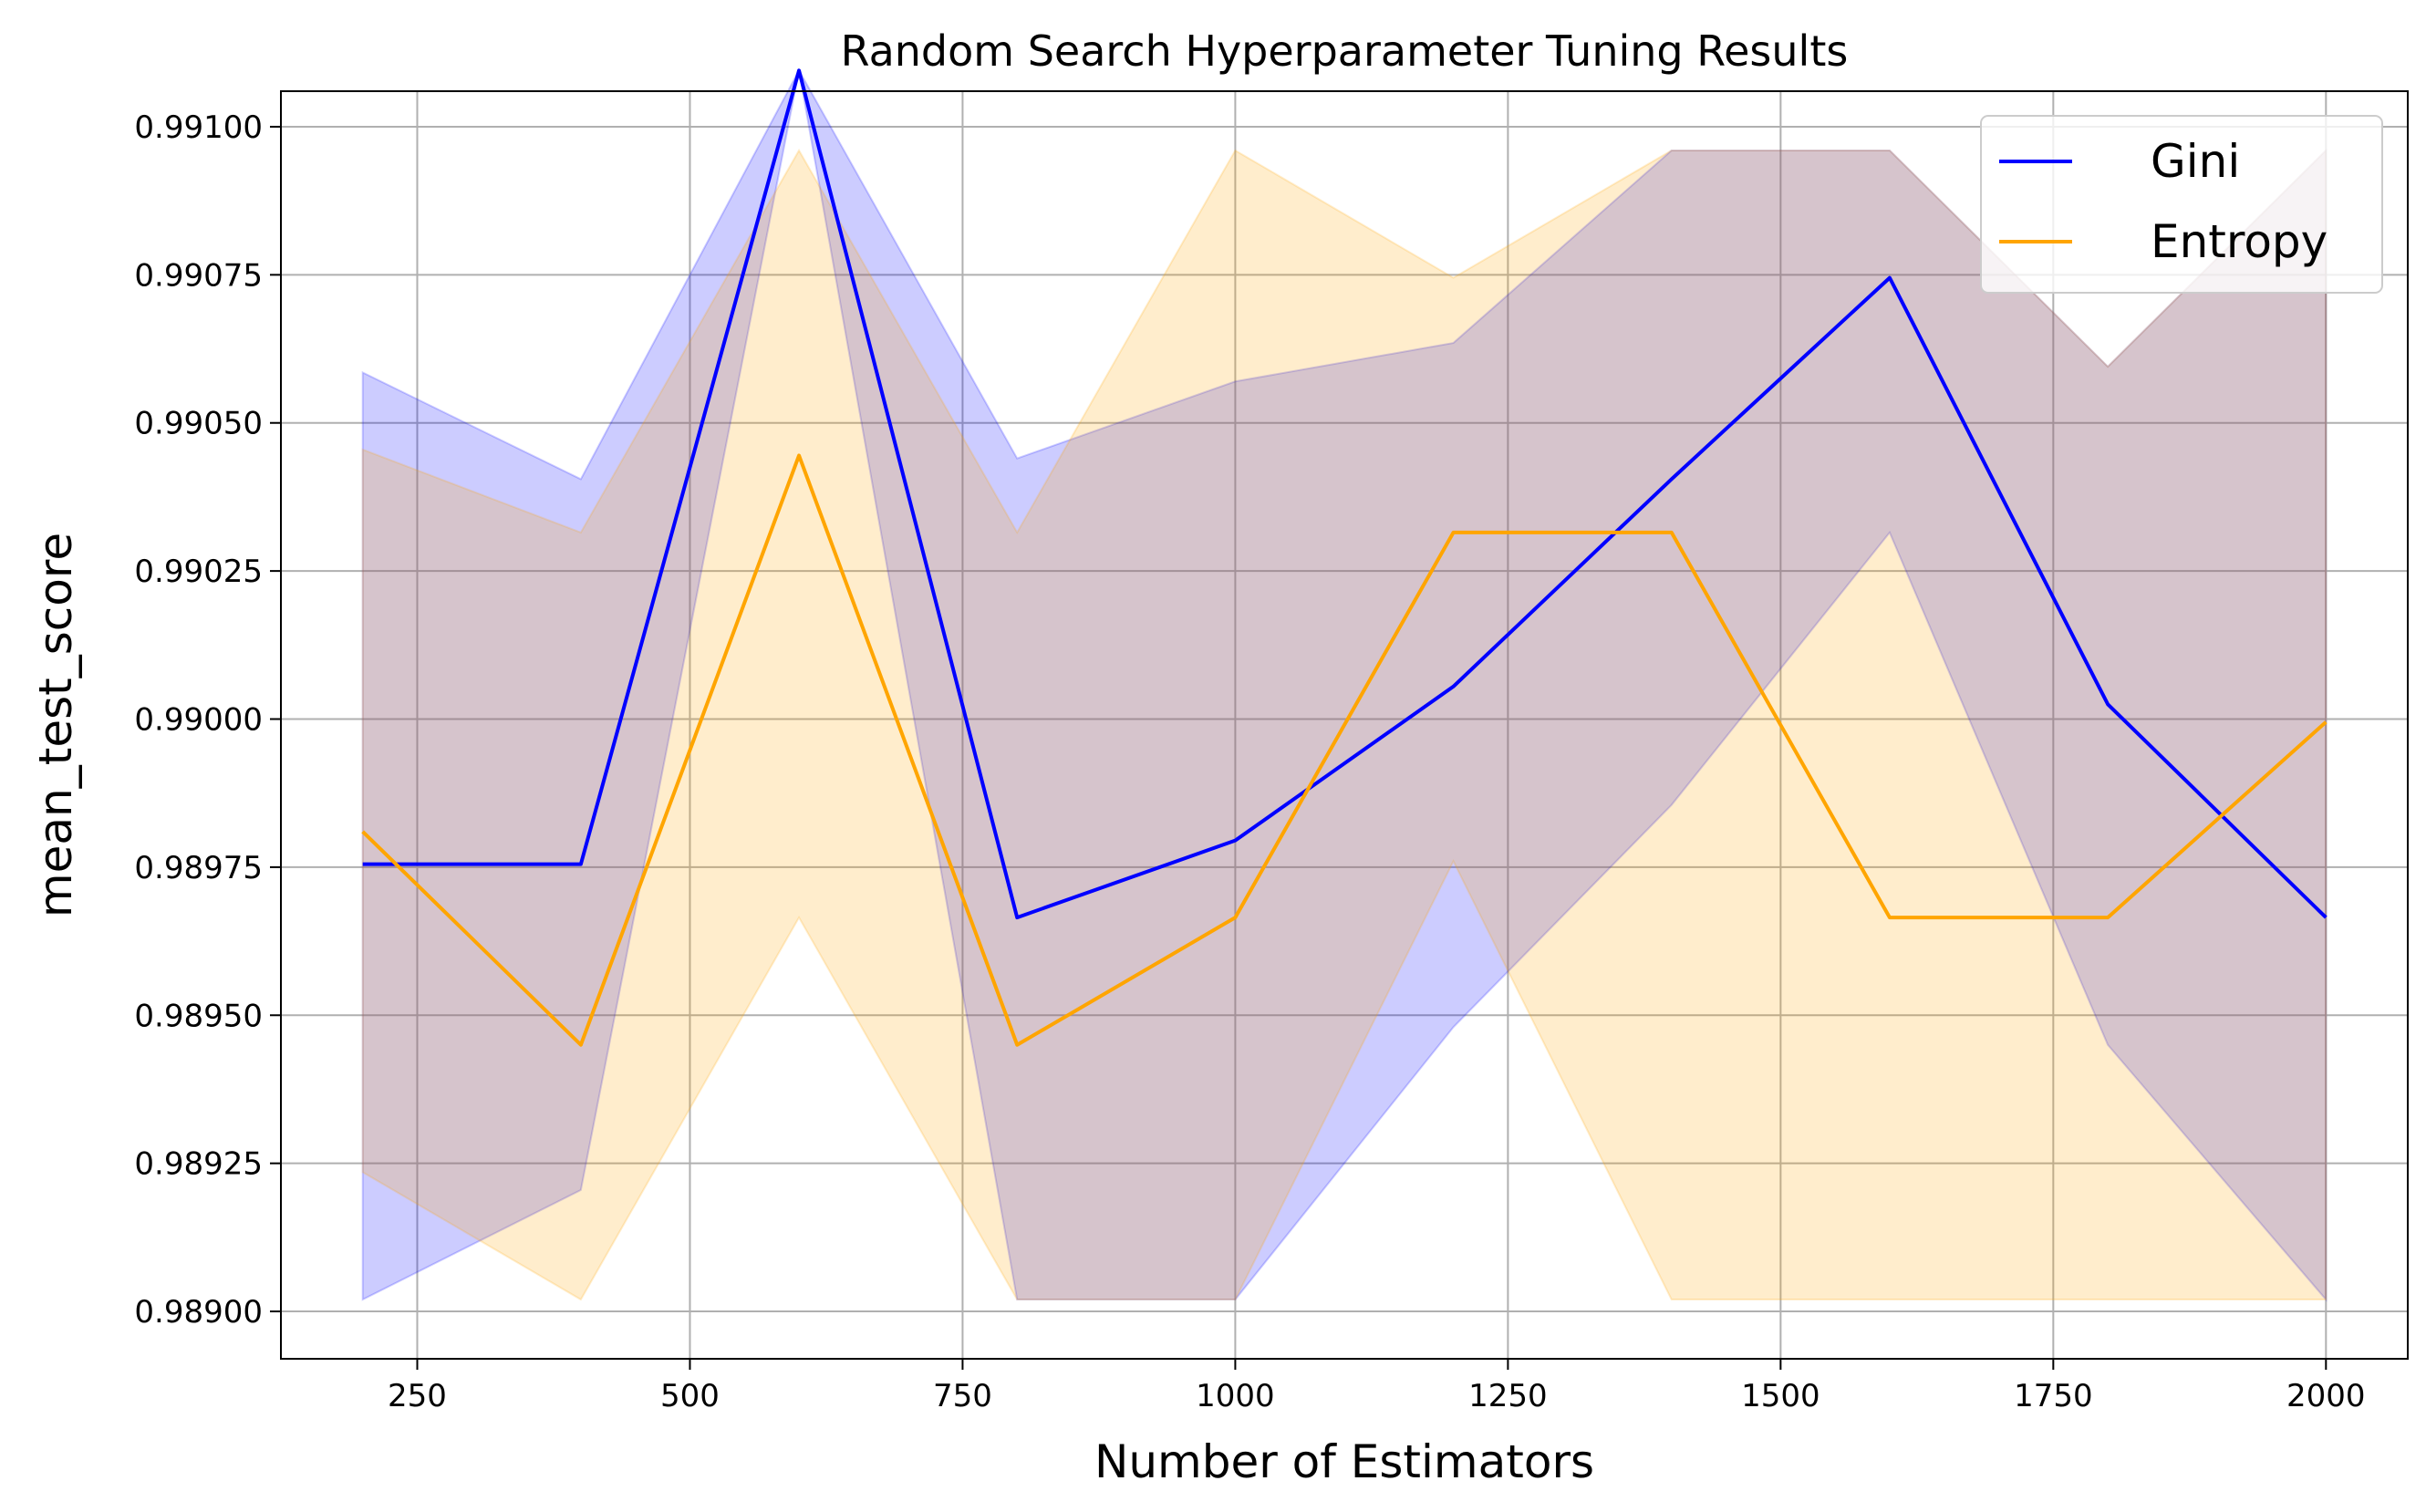 The width and height of the screenshot is (2426, 1512). What do you see at coordinates (1780, 1396) in the screenshot?
I see `x-tick-label: 1500` at bounding box center [1780, 1396].